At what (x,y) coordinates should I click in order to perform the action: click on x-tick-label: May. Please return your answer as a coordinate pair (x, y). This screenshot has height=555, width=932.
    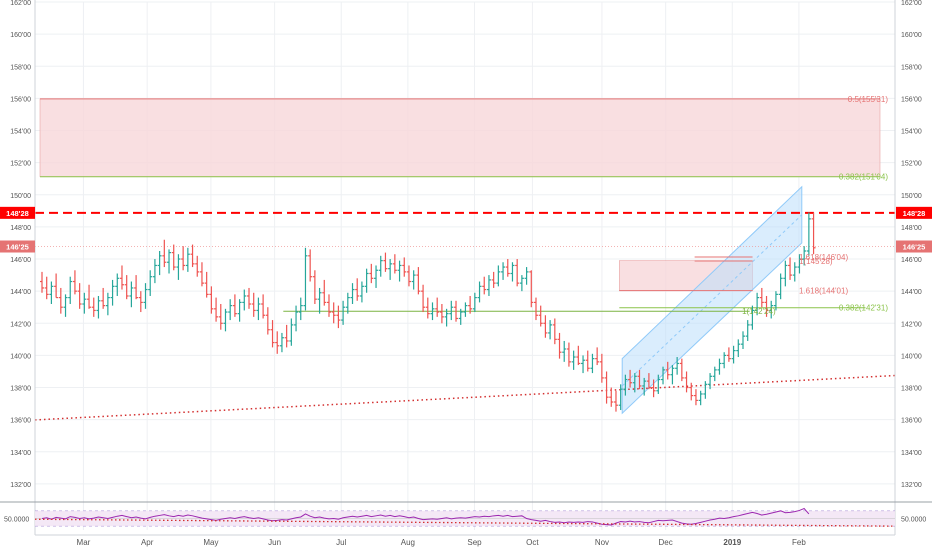
    Looking at the image, I should click on (210, 542).